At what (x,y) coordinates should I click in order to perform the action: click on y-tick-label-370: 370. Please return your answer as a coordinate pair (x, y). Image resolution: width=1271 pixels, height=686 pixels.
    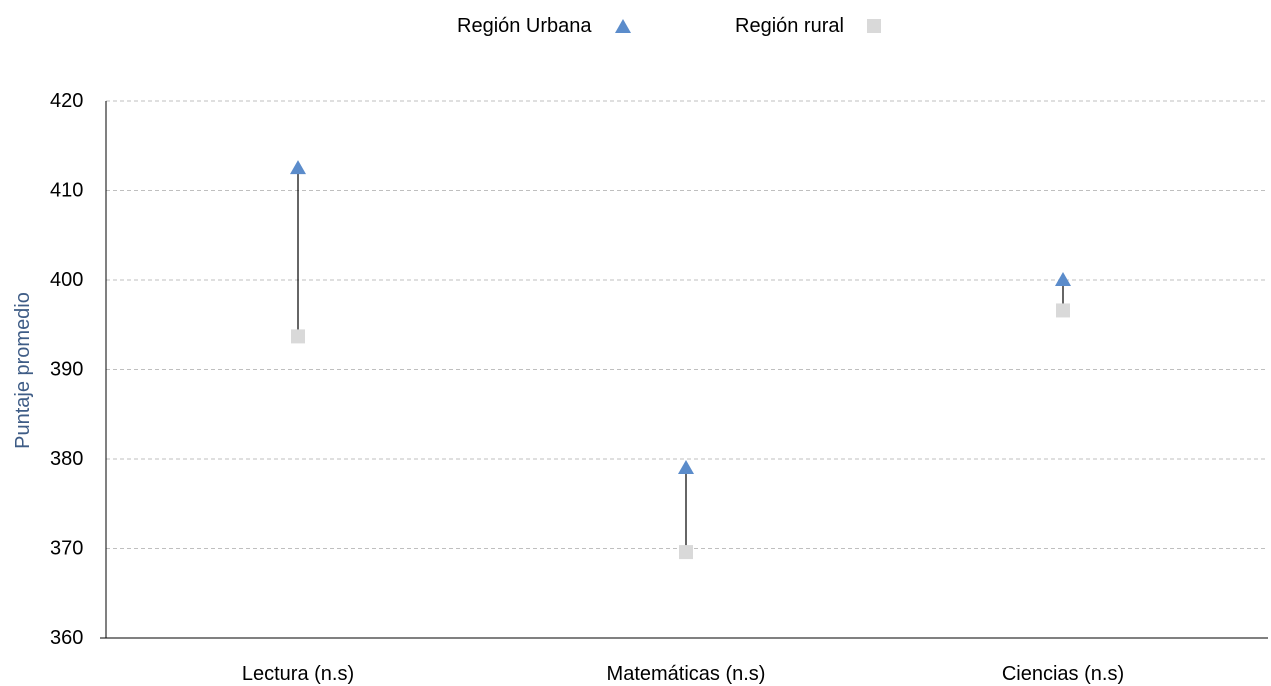
    Looking at the image, I should click on (66, 549).